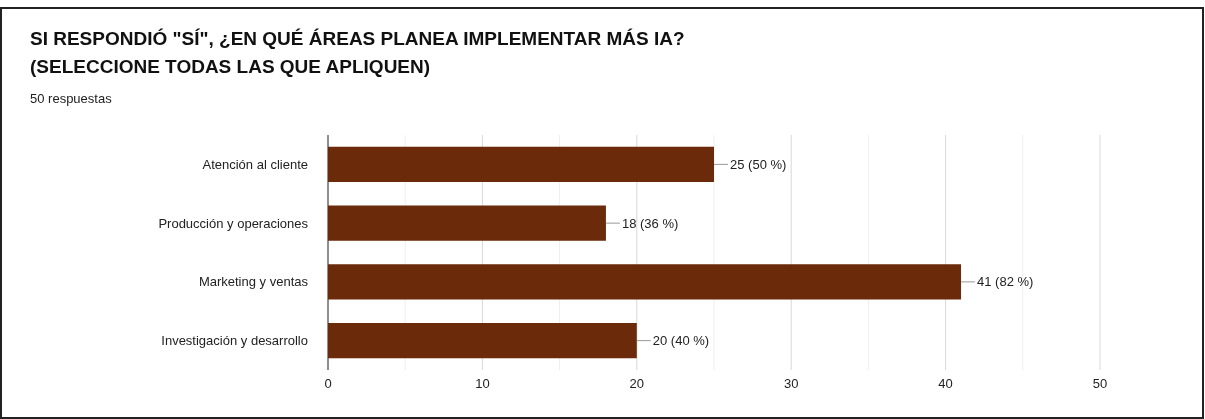 The width and height of the screenshot is (1205, 419). What do you see at coordinates (758, 164) in the screenshot?
I see `data-label: 25 (50 %)` at bounding box center [758, 164].